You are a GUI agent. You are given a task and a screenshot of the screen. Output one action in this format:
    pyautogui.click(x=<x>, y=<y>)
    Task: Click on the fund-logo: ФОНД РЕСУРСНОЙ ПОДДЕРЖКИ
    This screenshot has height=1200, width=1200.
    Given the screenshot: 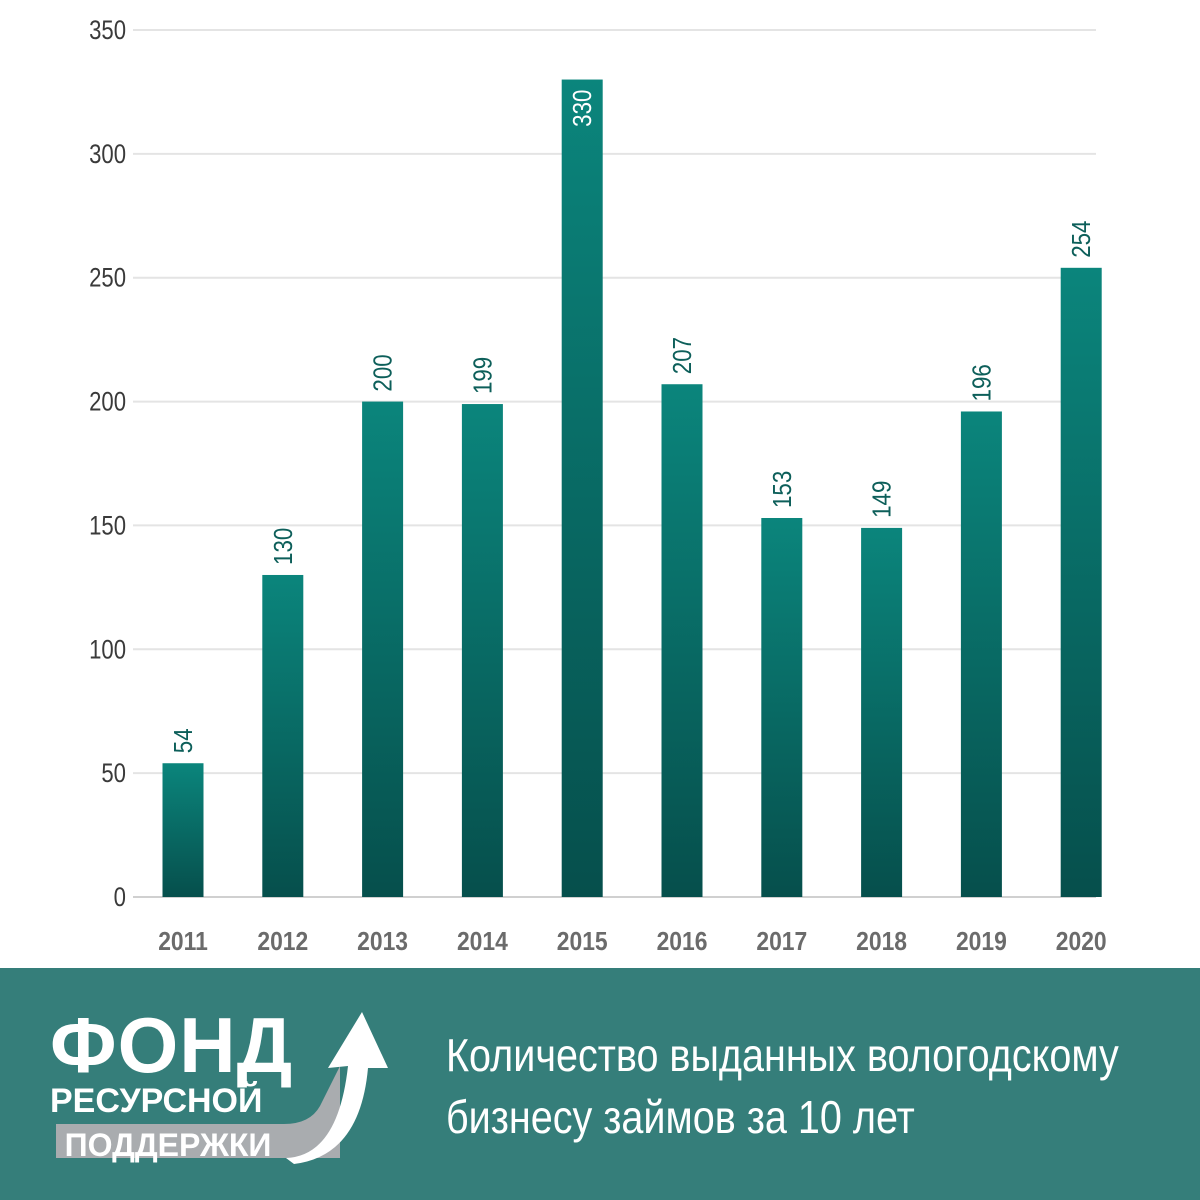 What is the action you would take?
    pyautogui.click(x=223, y=1082)
    